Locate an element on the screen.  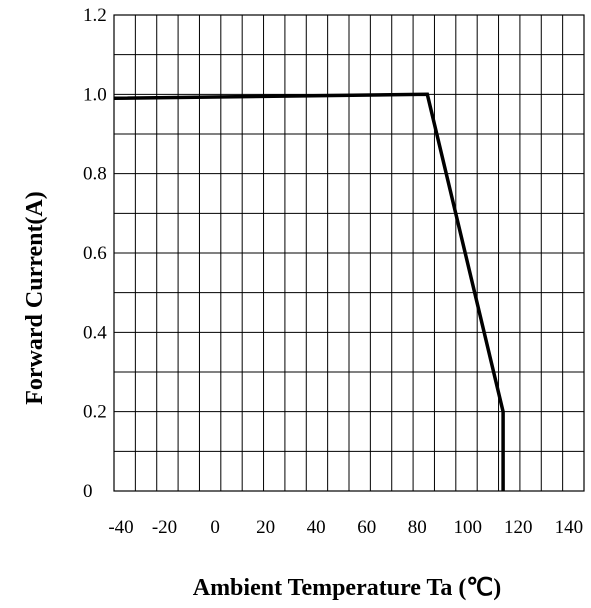
x-tick-label: 40 is located at coordinates (316, 527).